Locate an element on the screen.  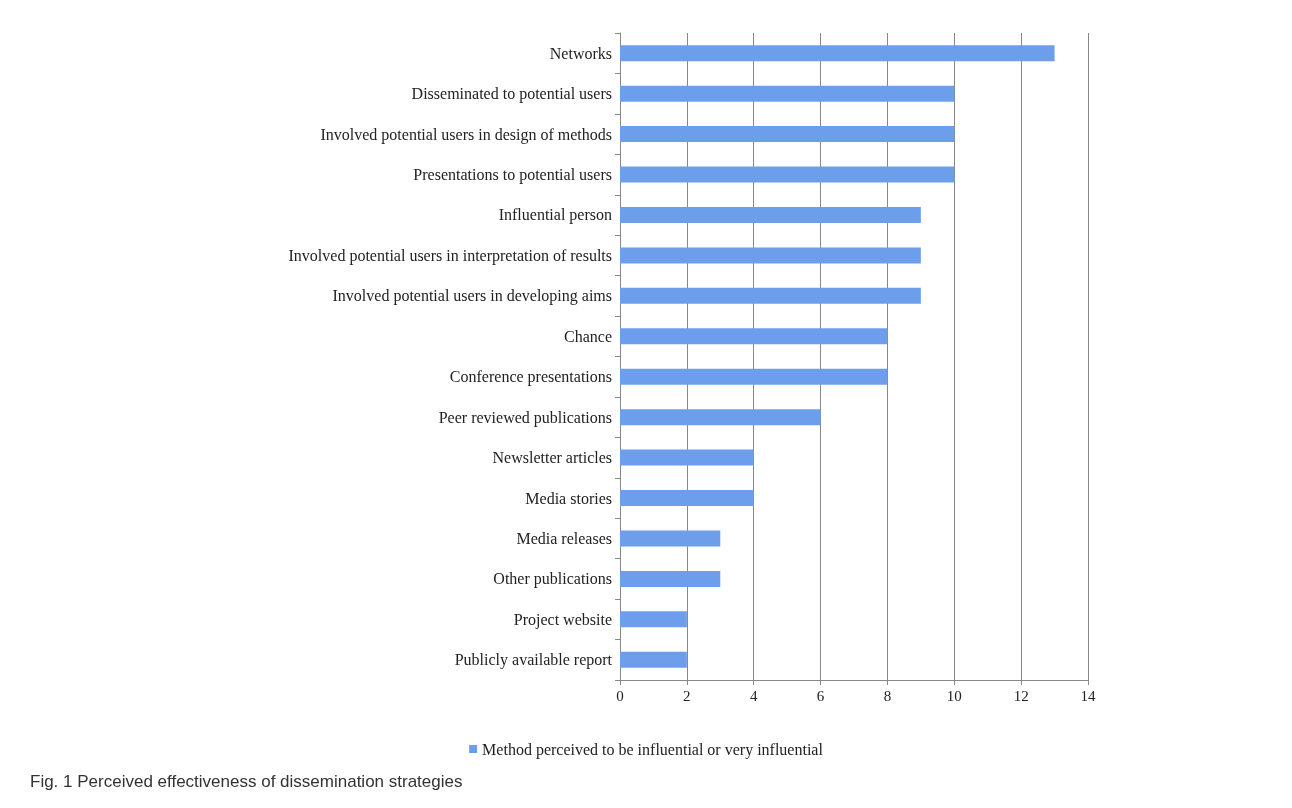
y-tick-label: Presentations to potential users is located at coordinates (512, 175).